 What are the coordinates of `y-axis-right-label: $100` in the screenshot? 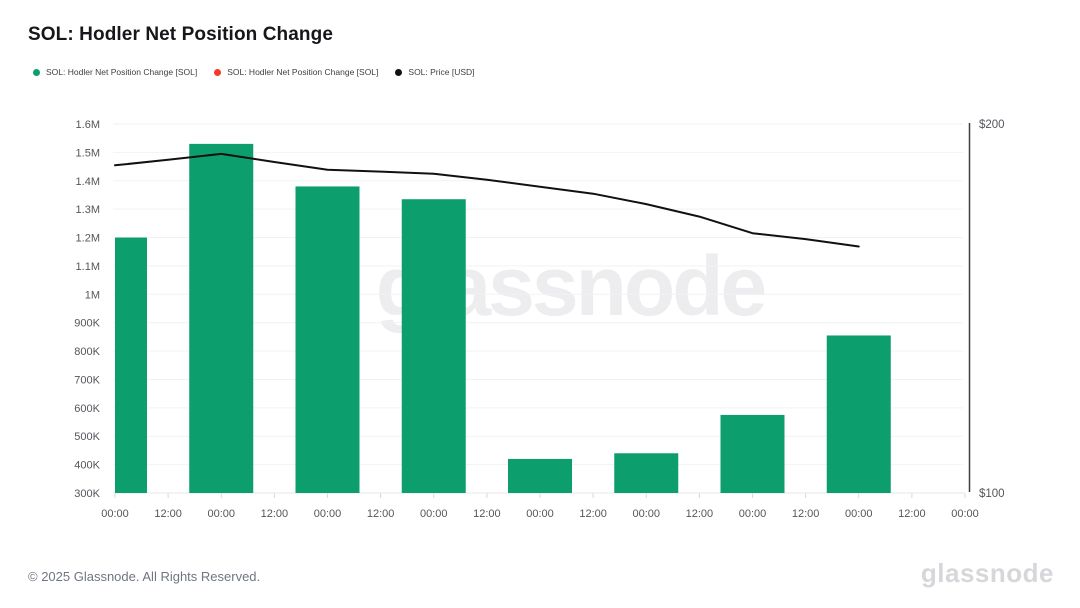 It's located at (992, 494).